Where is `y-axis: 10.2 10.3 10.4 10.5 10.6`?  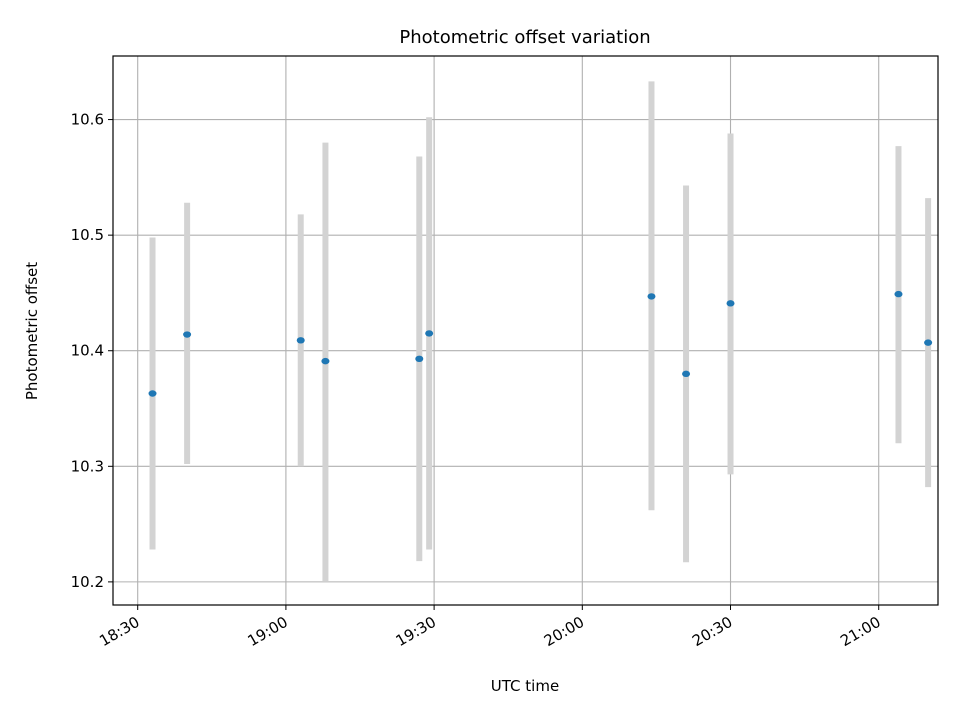 y-axis: 10.2 10.3 10.4 10.5 10.6 is located at coordinates (92, 351).